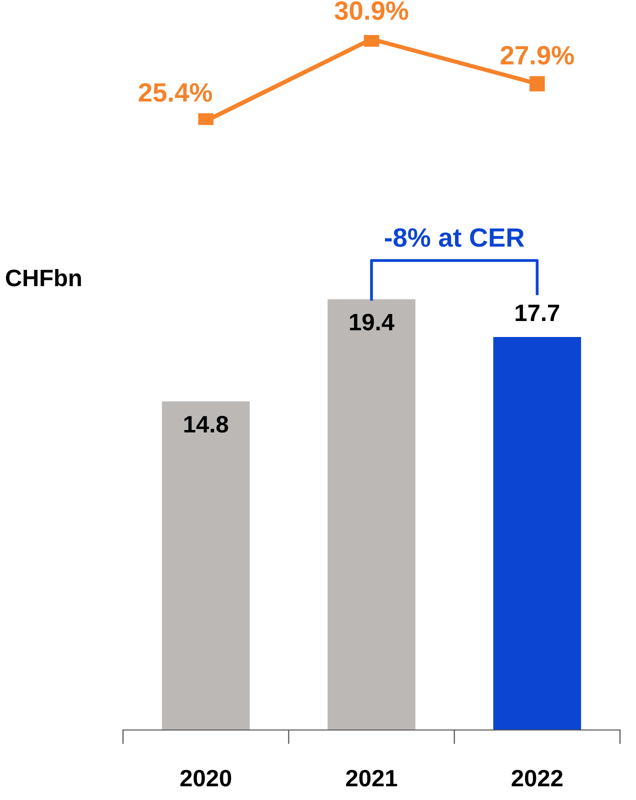 The width and height of the screenshot is (636, 800). What do you see at coordinates (537, 778) in the screenshot?
I see `x-tick-label: 2022` at bounding box center [537, 778].